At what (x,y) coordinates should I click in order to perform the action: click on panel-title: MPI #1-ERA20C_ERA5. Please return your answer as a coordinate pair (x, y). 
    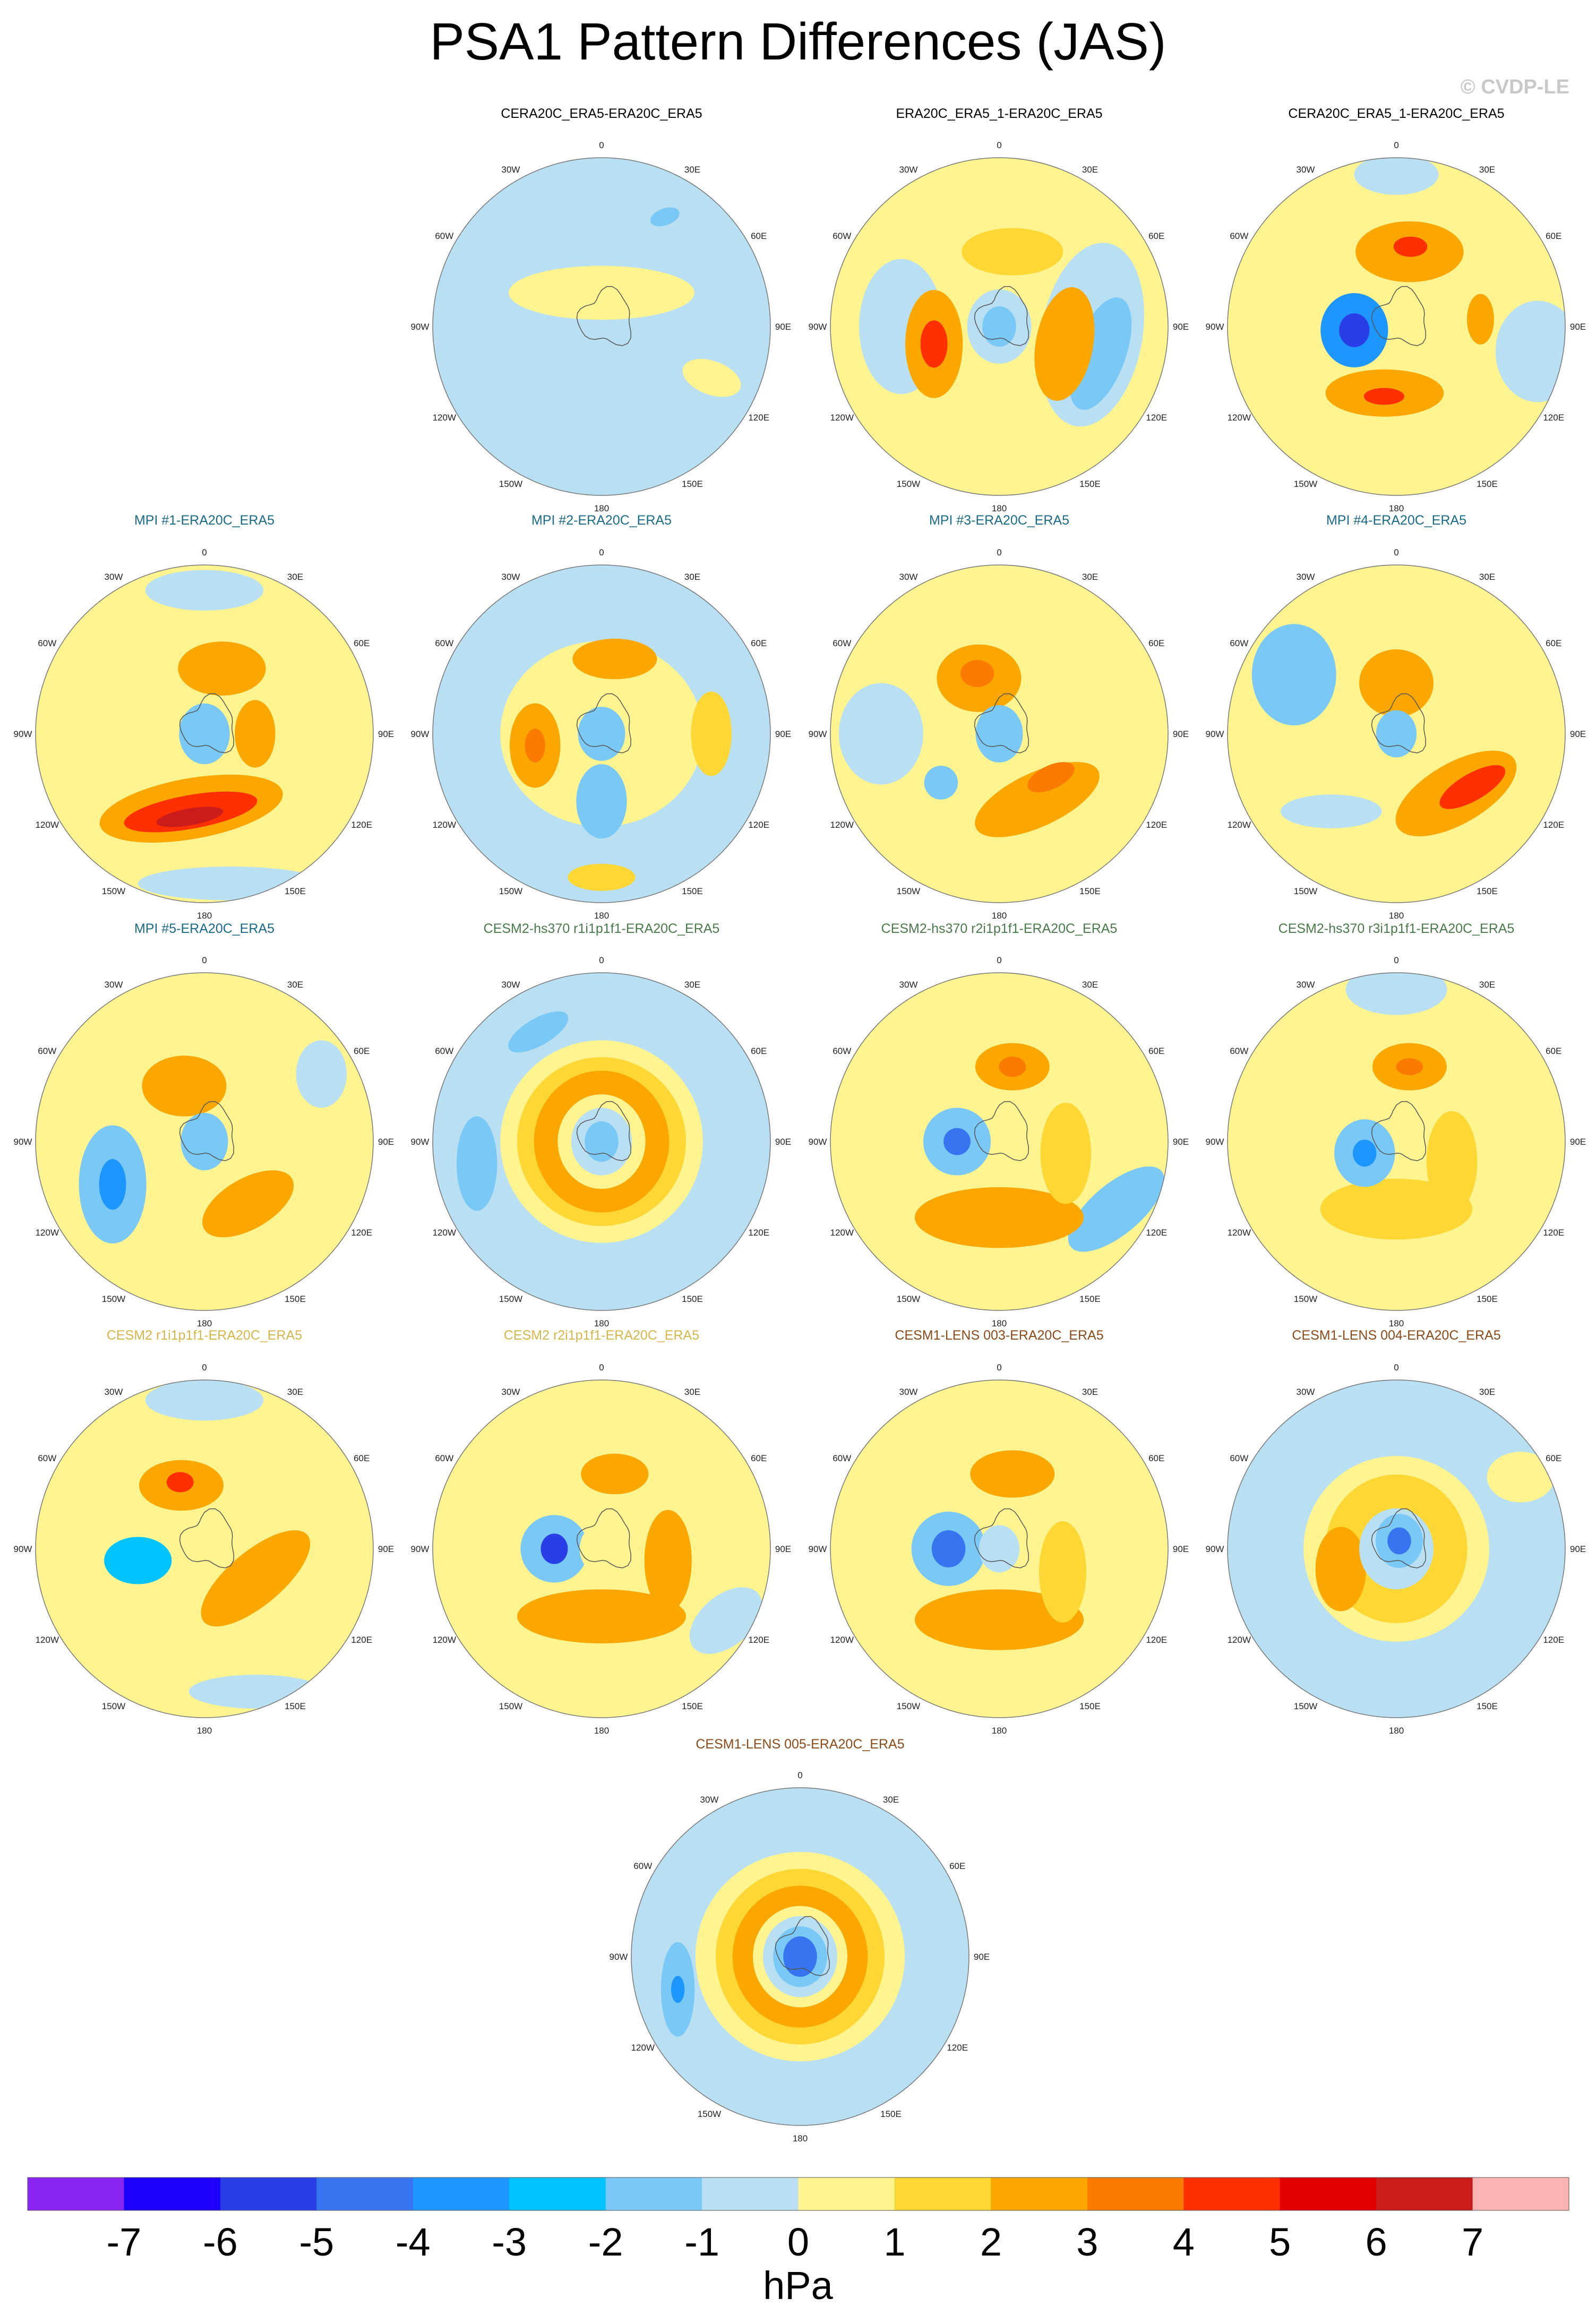
    Looking at the image, I should click on (204, 520).